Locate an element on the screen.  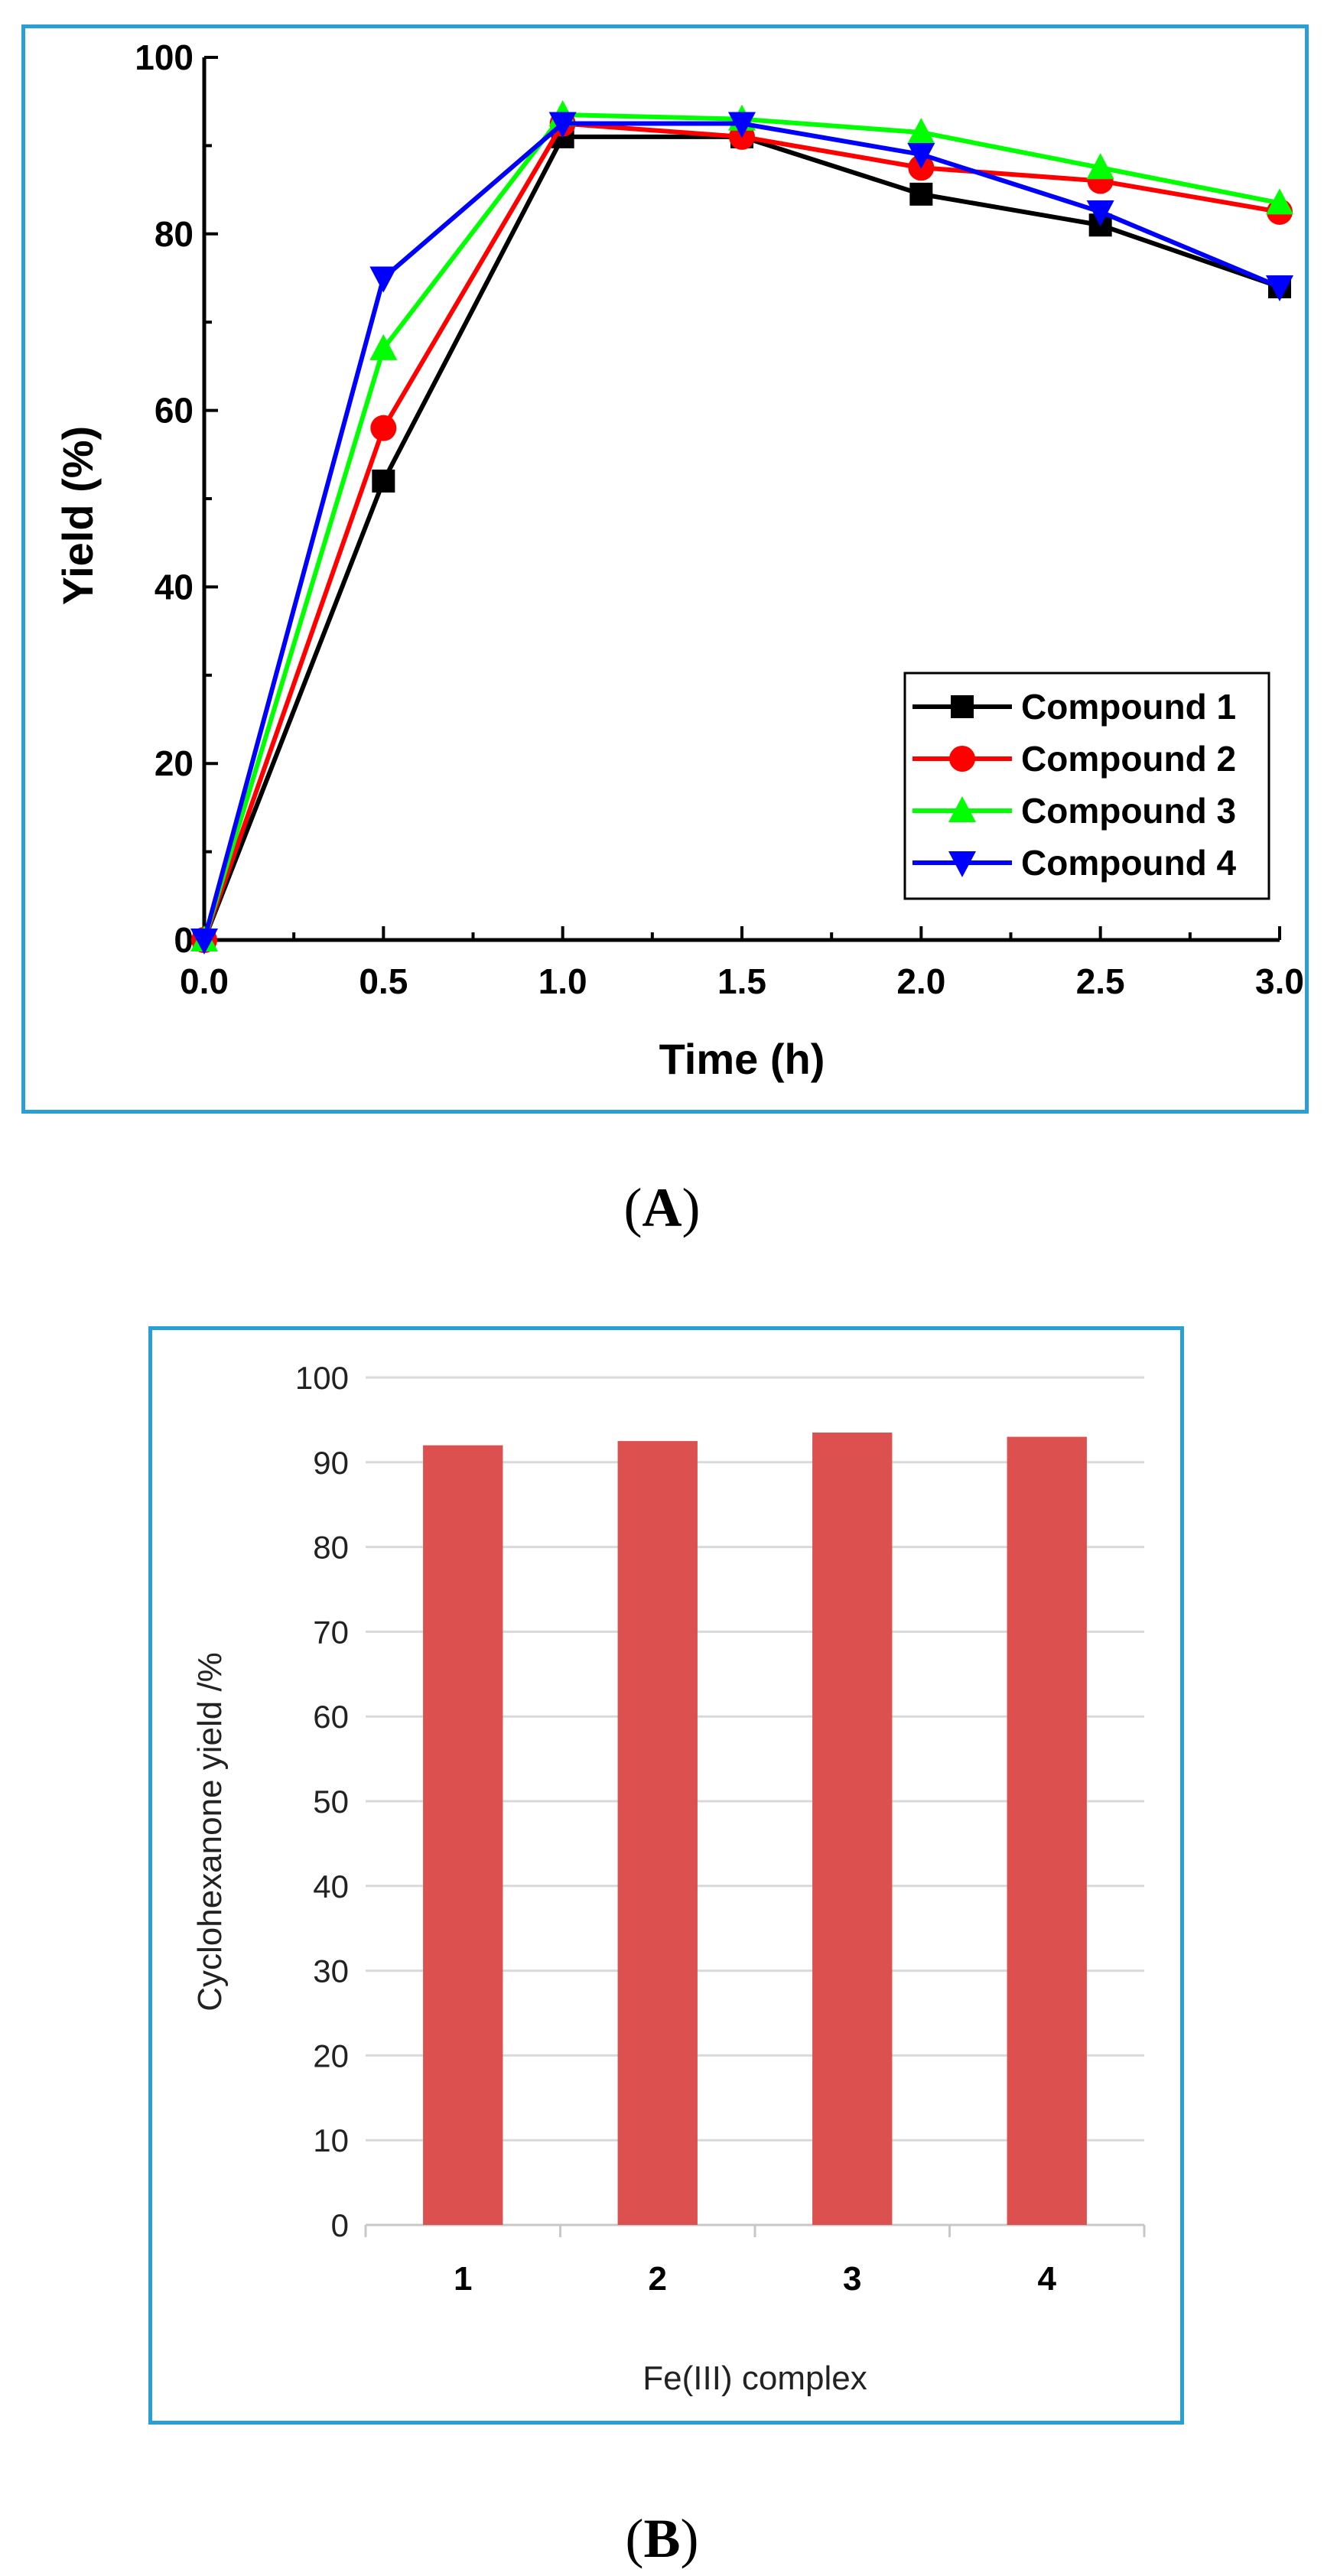
x-axis-title: Fe(III) complex is located at coordinates (754, 2378).